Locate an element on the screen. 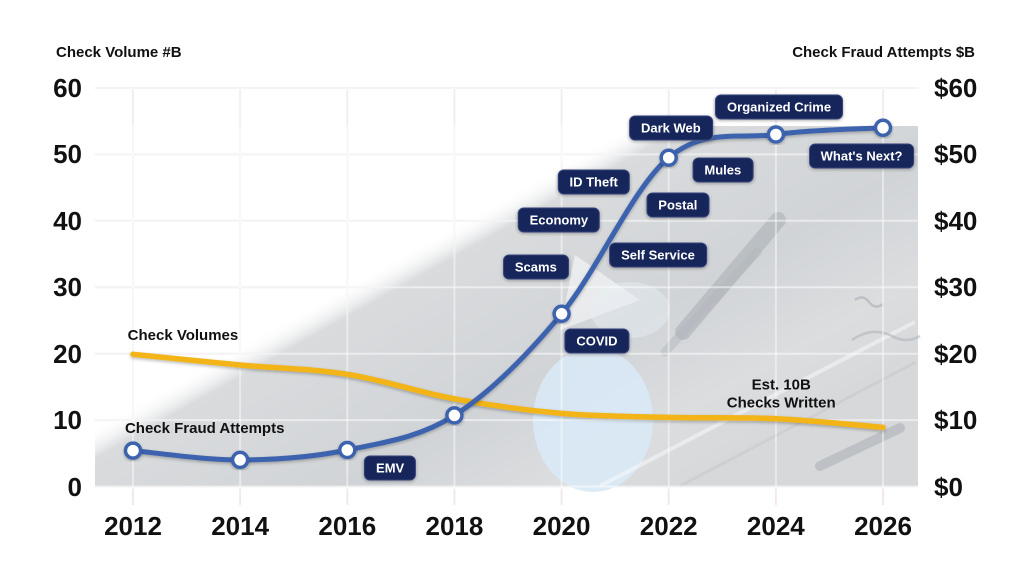 Image resolution: width=1024 pixels, height=570 pixels. y-axis-tick-left: 40 is located at coordinates (67, 220).